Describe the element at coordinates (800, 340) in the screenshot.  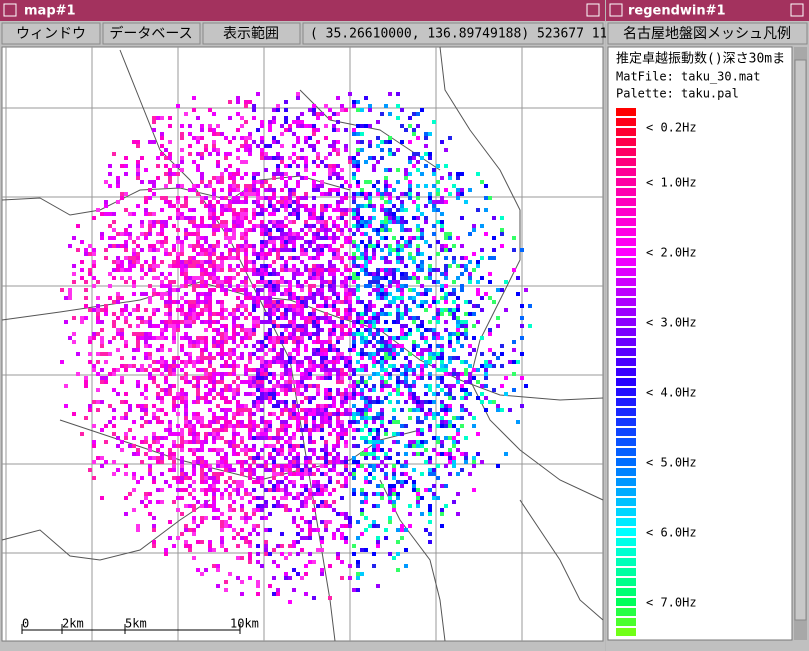
I see `scrollbar-thumb` at that location.